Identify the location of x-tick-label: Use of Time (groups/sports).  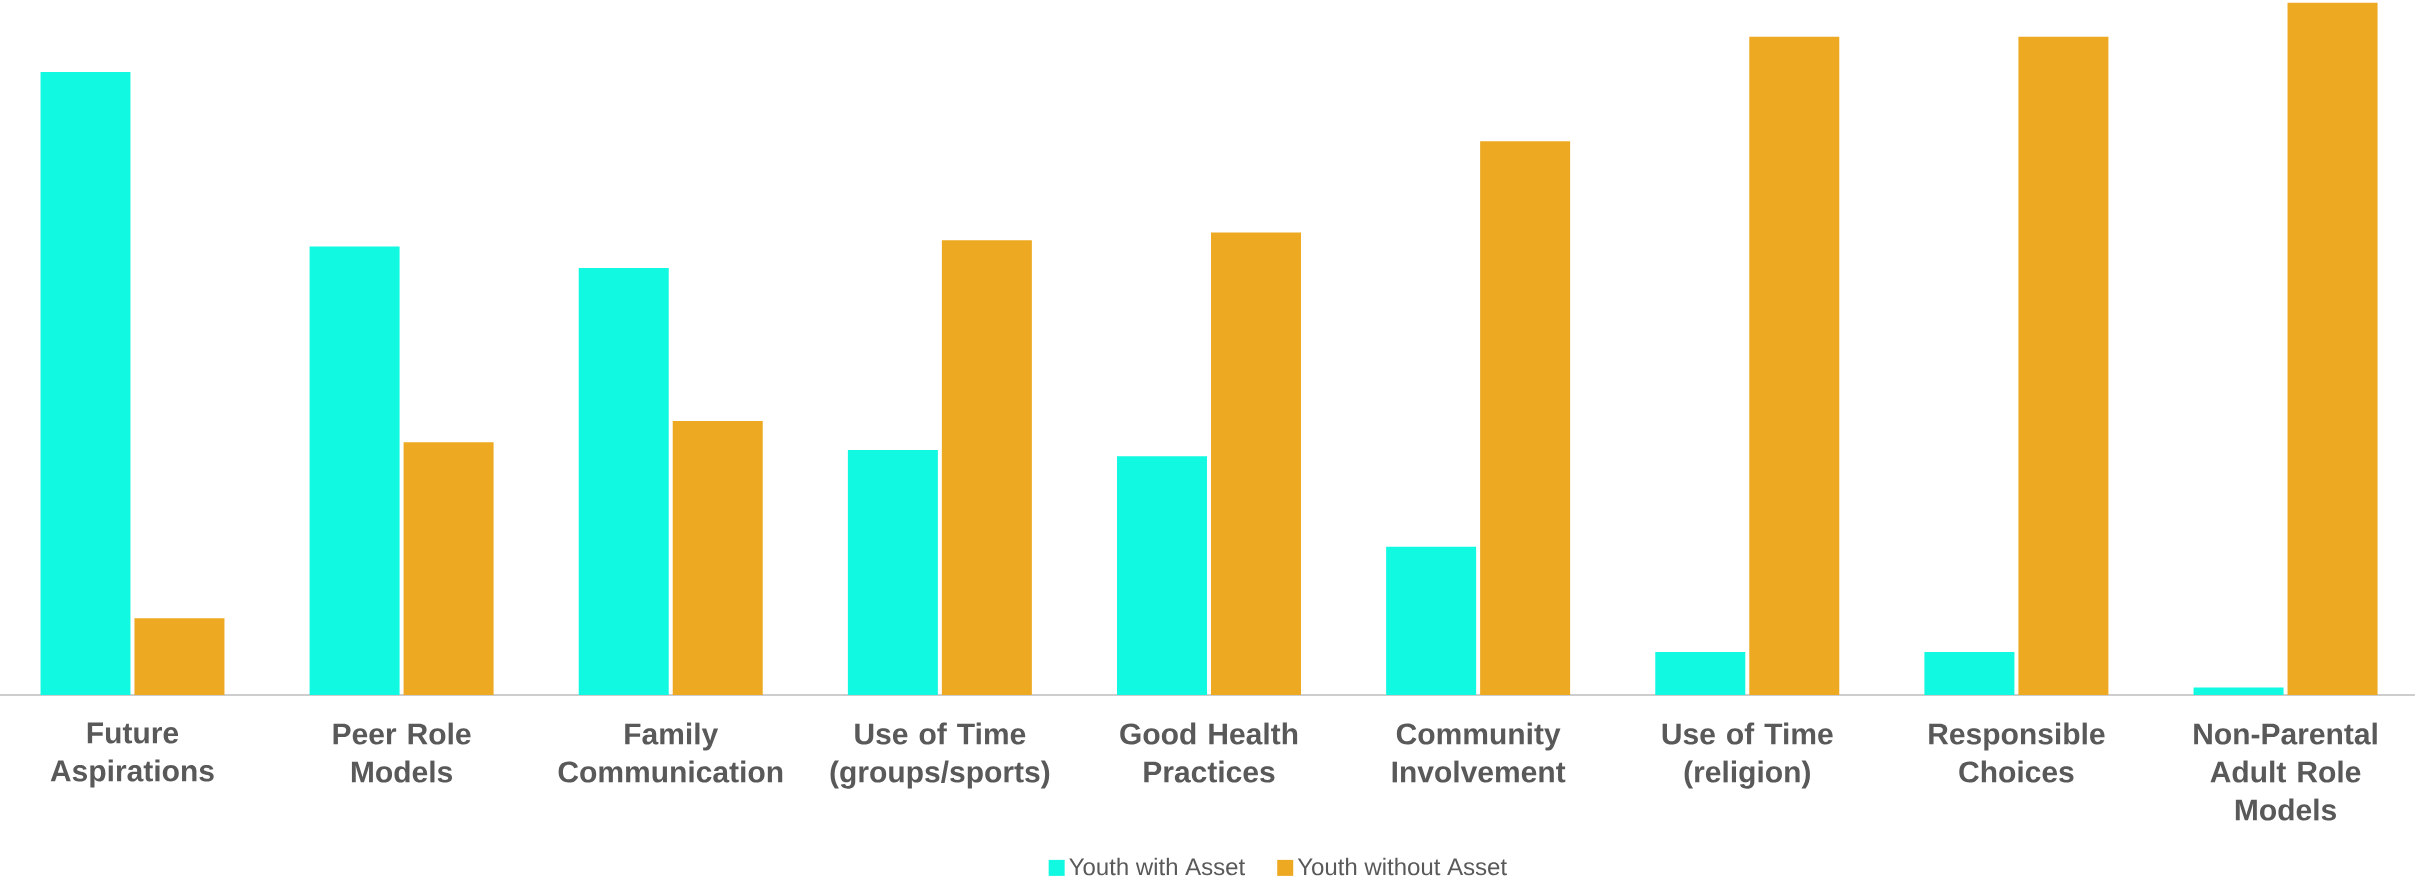
(940, 755).